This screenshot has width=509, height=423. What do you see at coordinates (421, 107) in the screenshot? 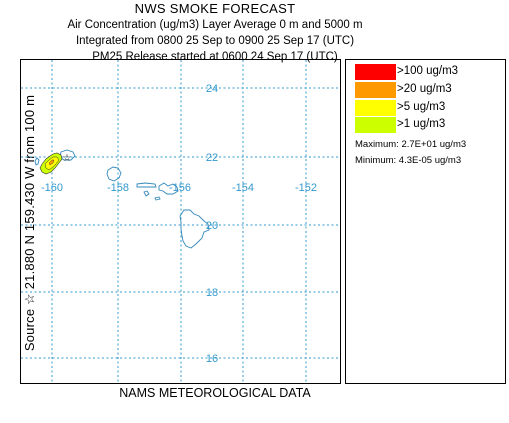
I see `legend-label: >5 ug/m3` at bounding box center [421, 107].